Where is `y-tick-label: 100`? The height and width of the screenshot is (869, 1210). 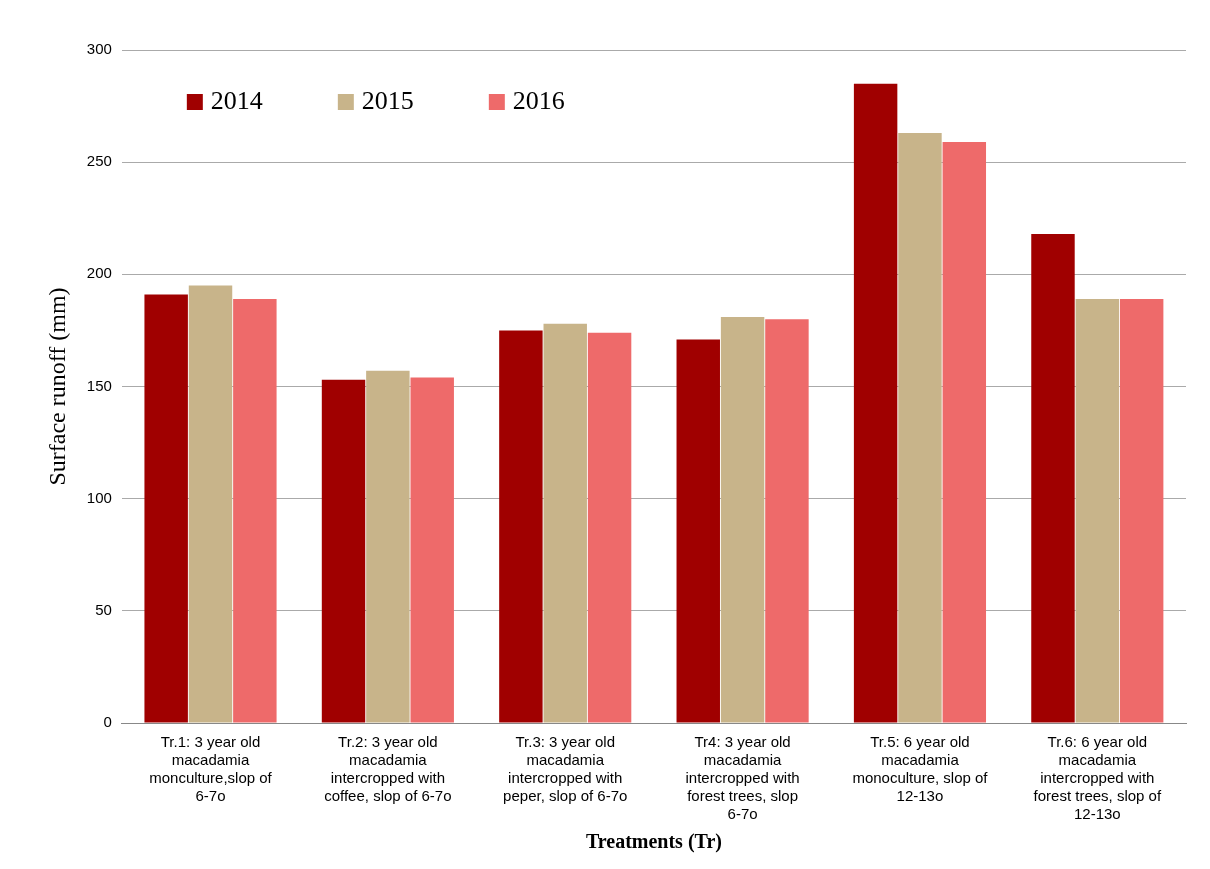
y-tick-label: 100 is located at coordinates (99, 497).